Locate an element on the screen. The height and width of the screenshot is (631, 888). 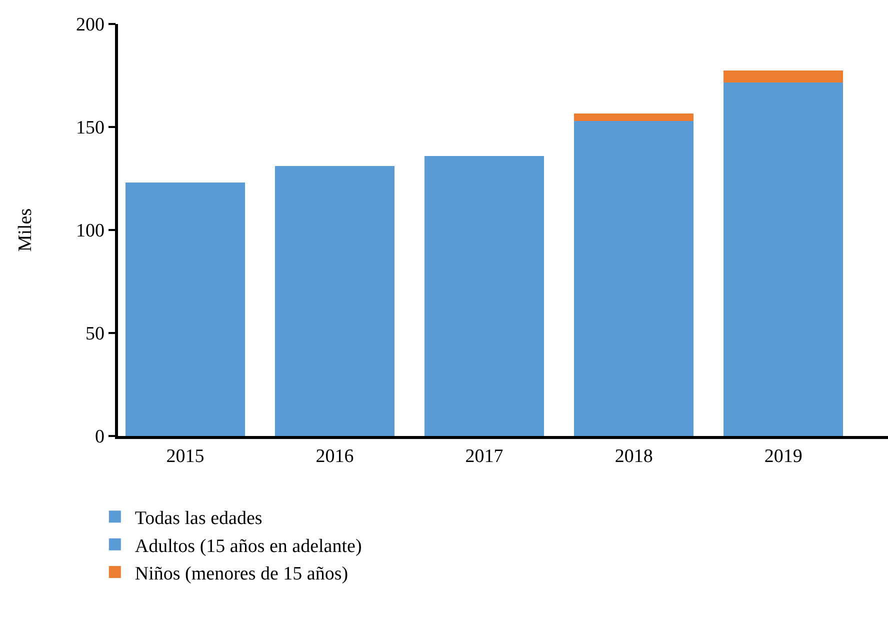
x-tick-label: 2018 is located at coordinates (633, 456).